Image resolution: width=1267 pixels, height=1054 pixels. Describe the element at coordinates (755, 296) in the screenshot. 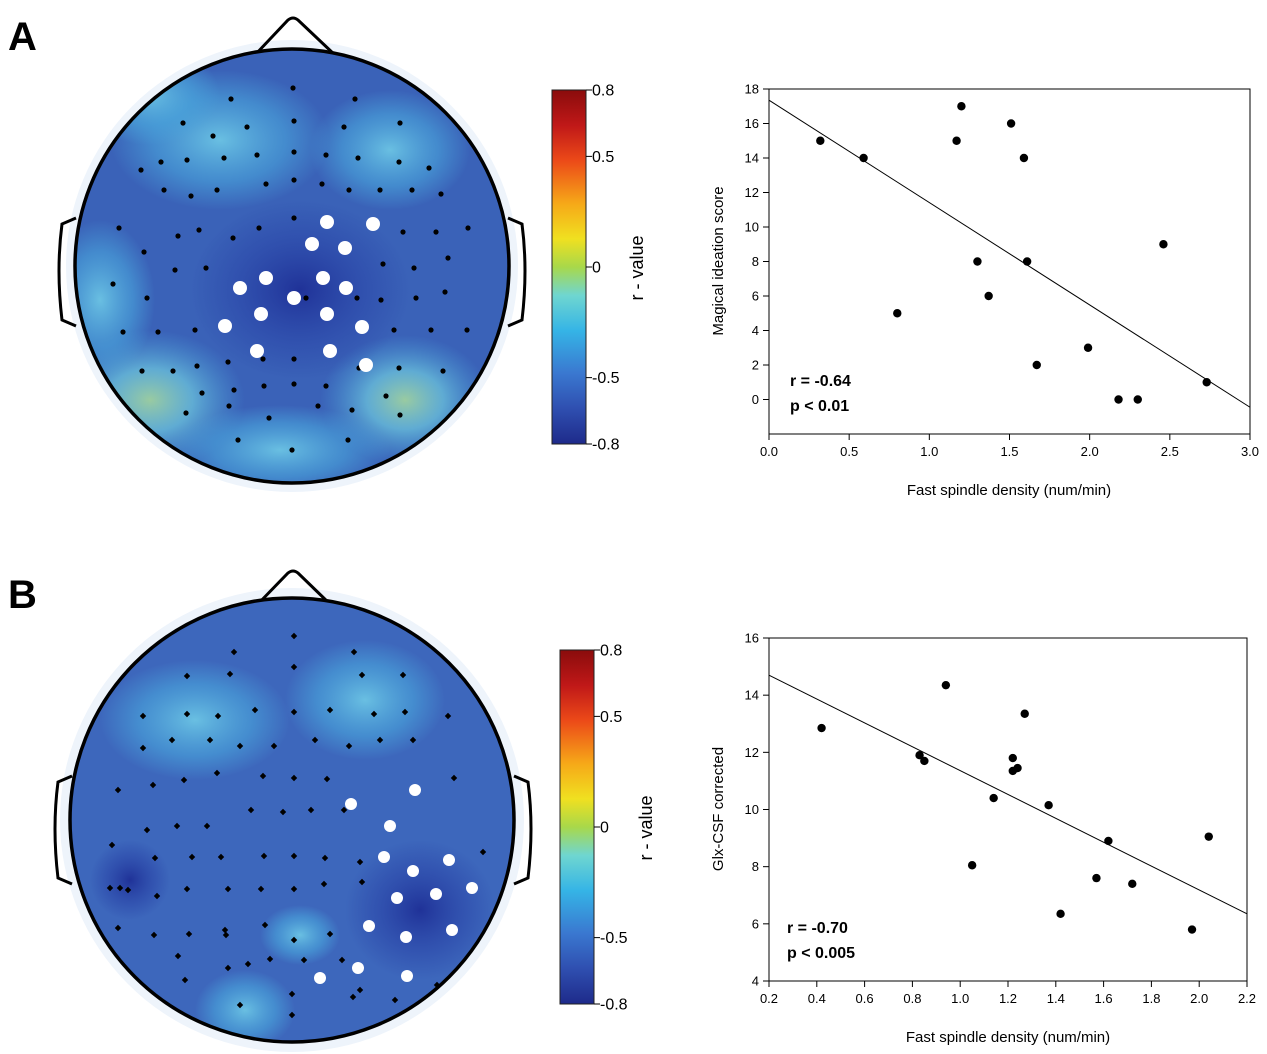

I see `y-tick-label: 6` at that location.